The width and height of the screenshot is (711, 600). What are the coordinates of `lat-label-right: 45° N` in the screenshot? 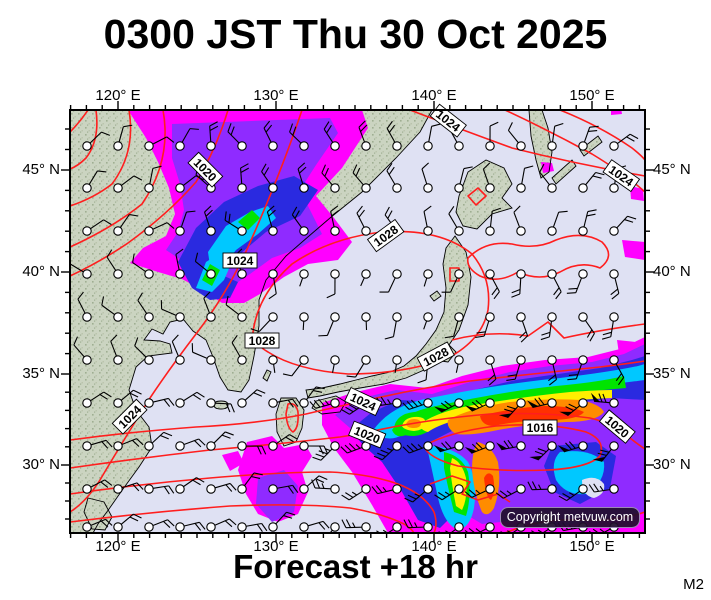 It's located at (672, 169).